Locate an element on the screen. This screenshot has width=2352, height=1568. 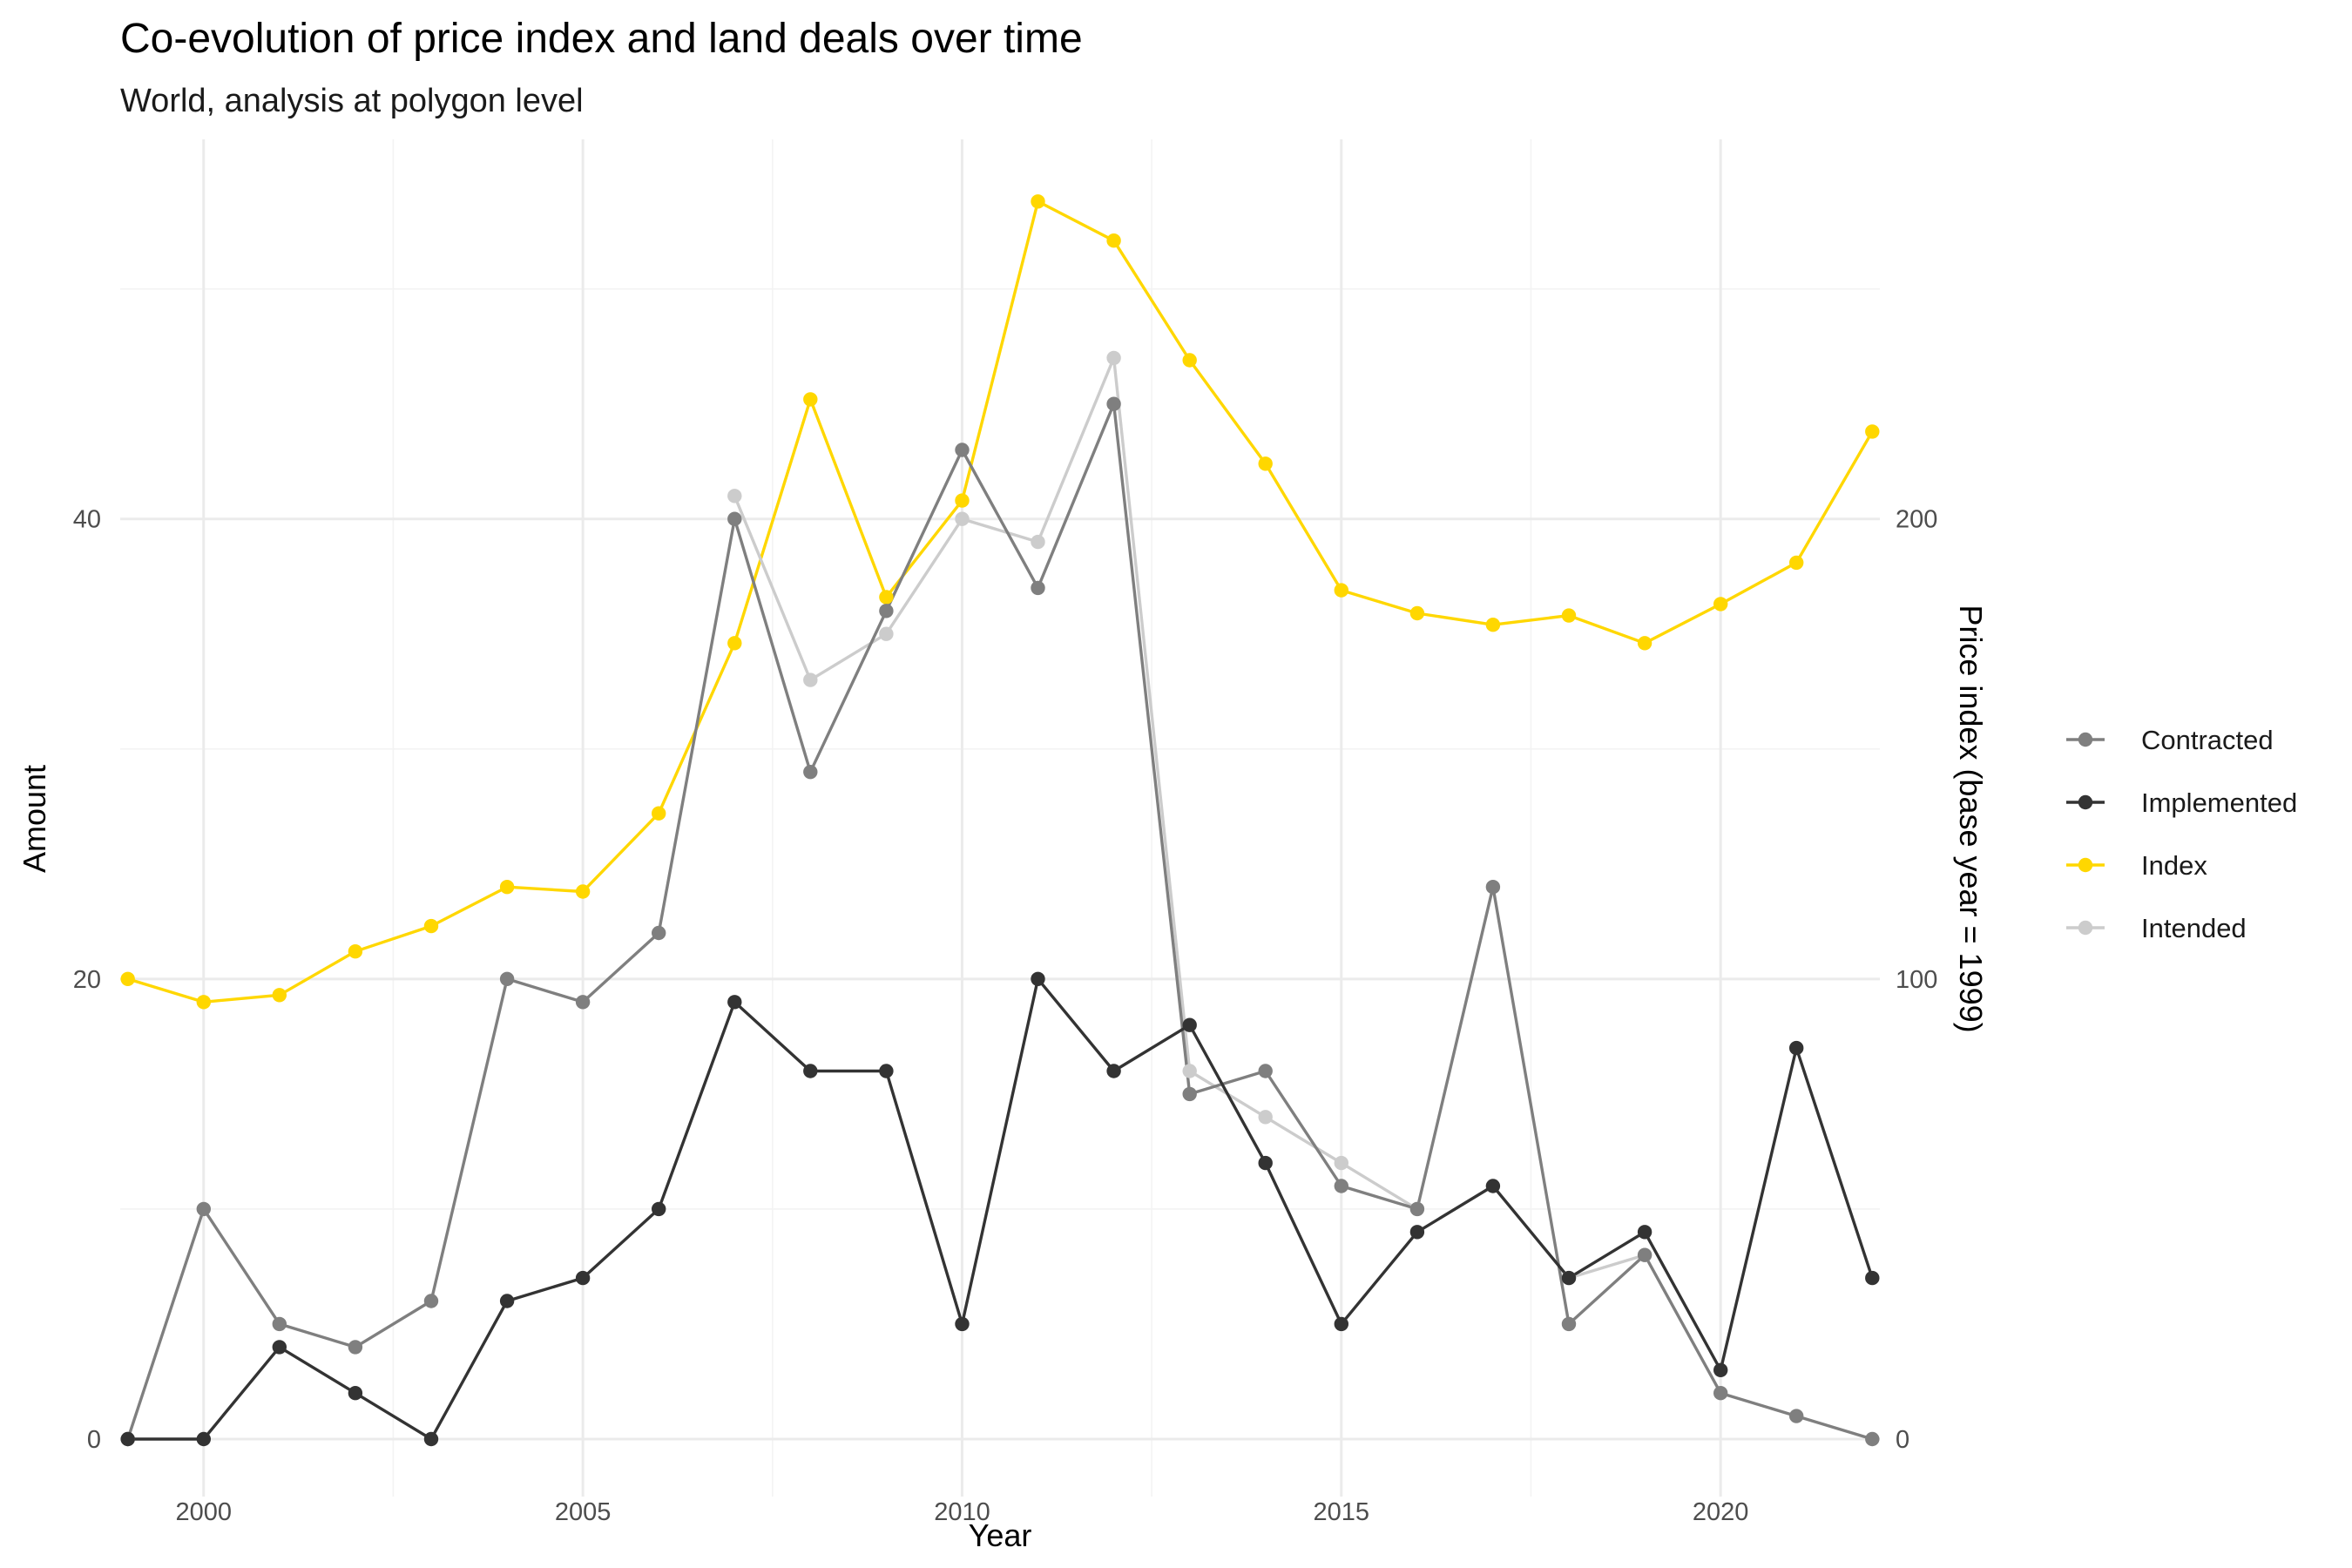
y2-tick-label: 100 is located at coordinates (1916, 980).